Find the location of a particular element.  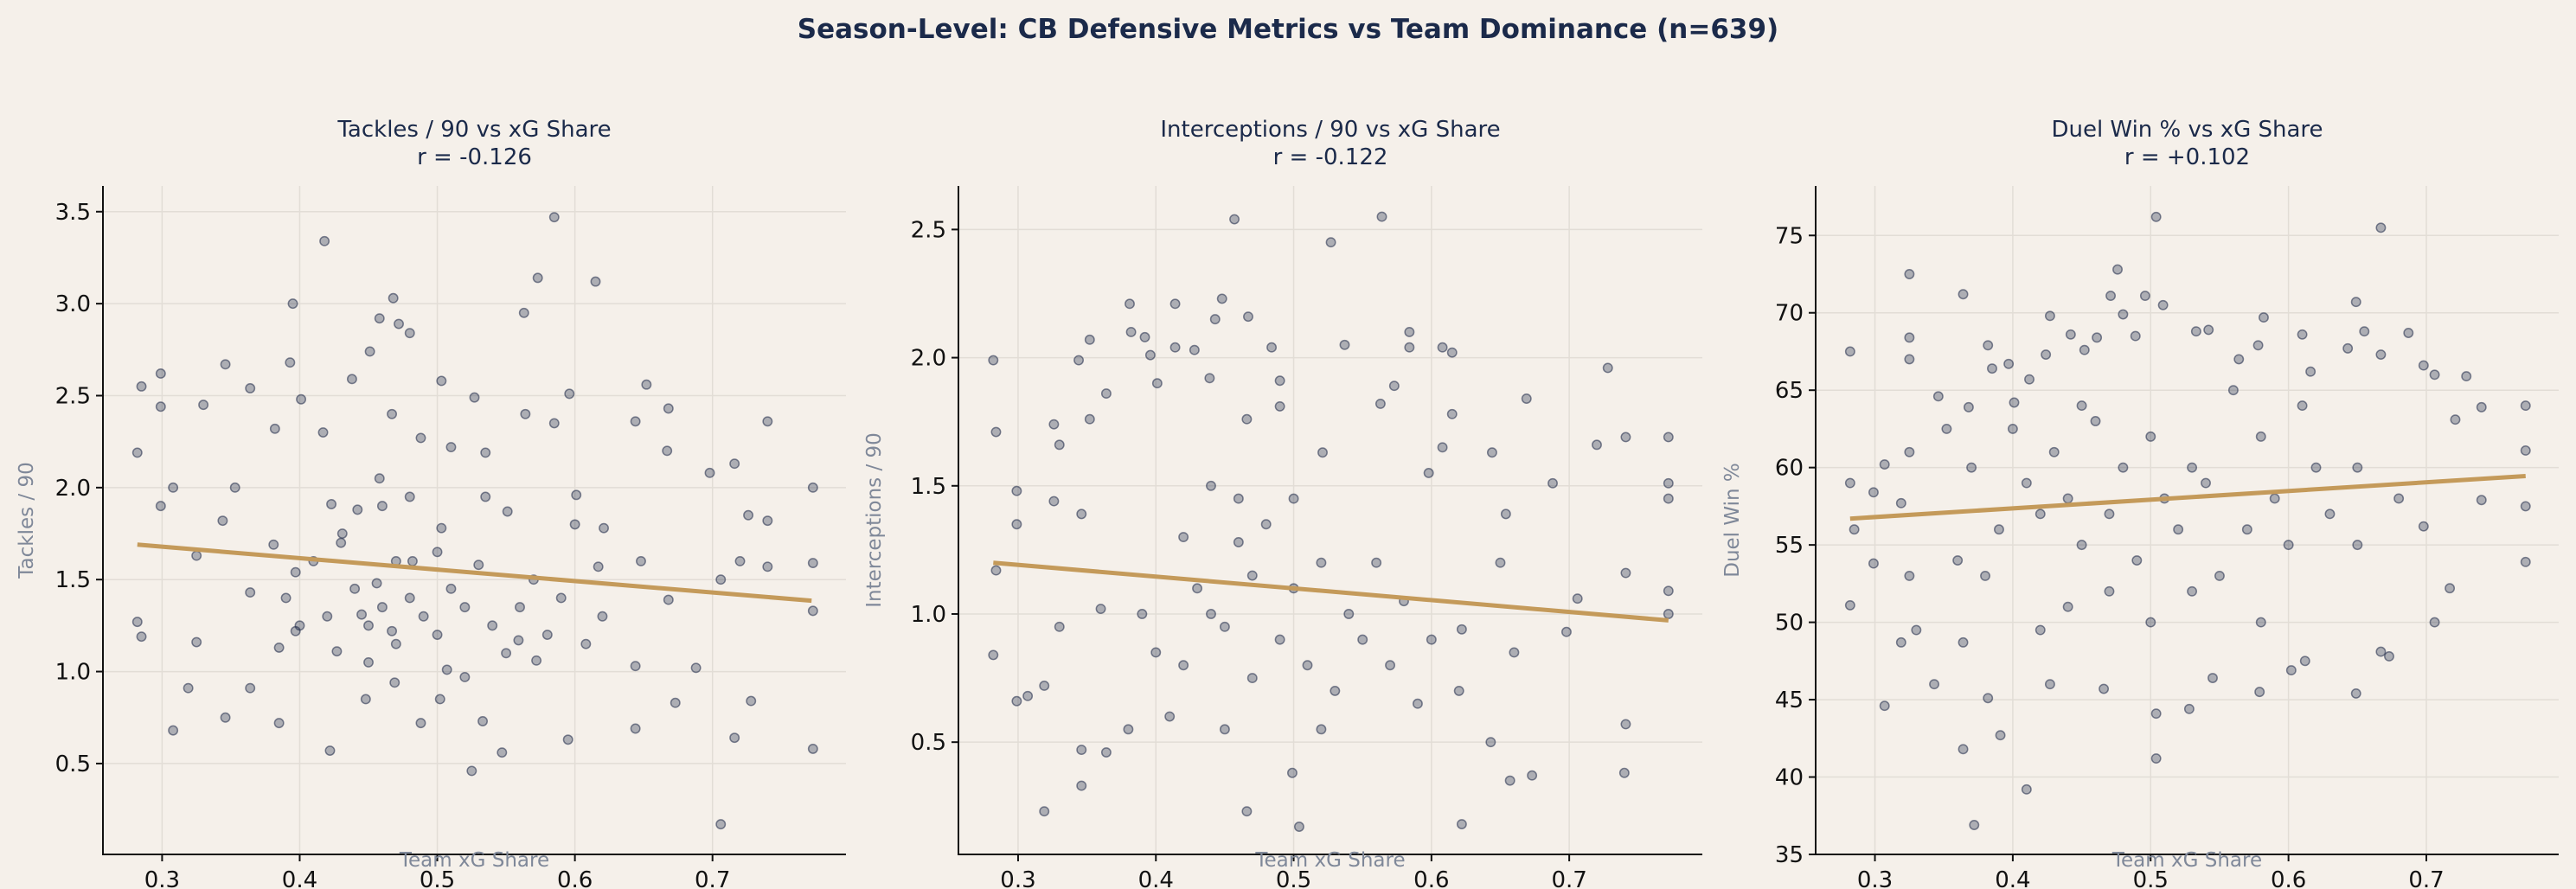

y-tick-label: 40 is located at coordinates (1789, 778).